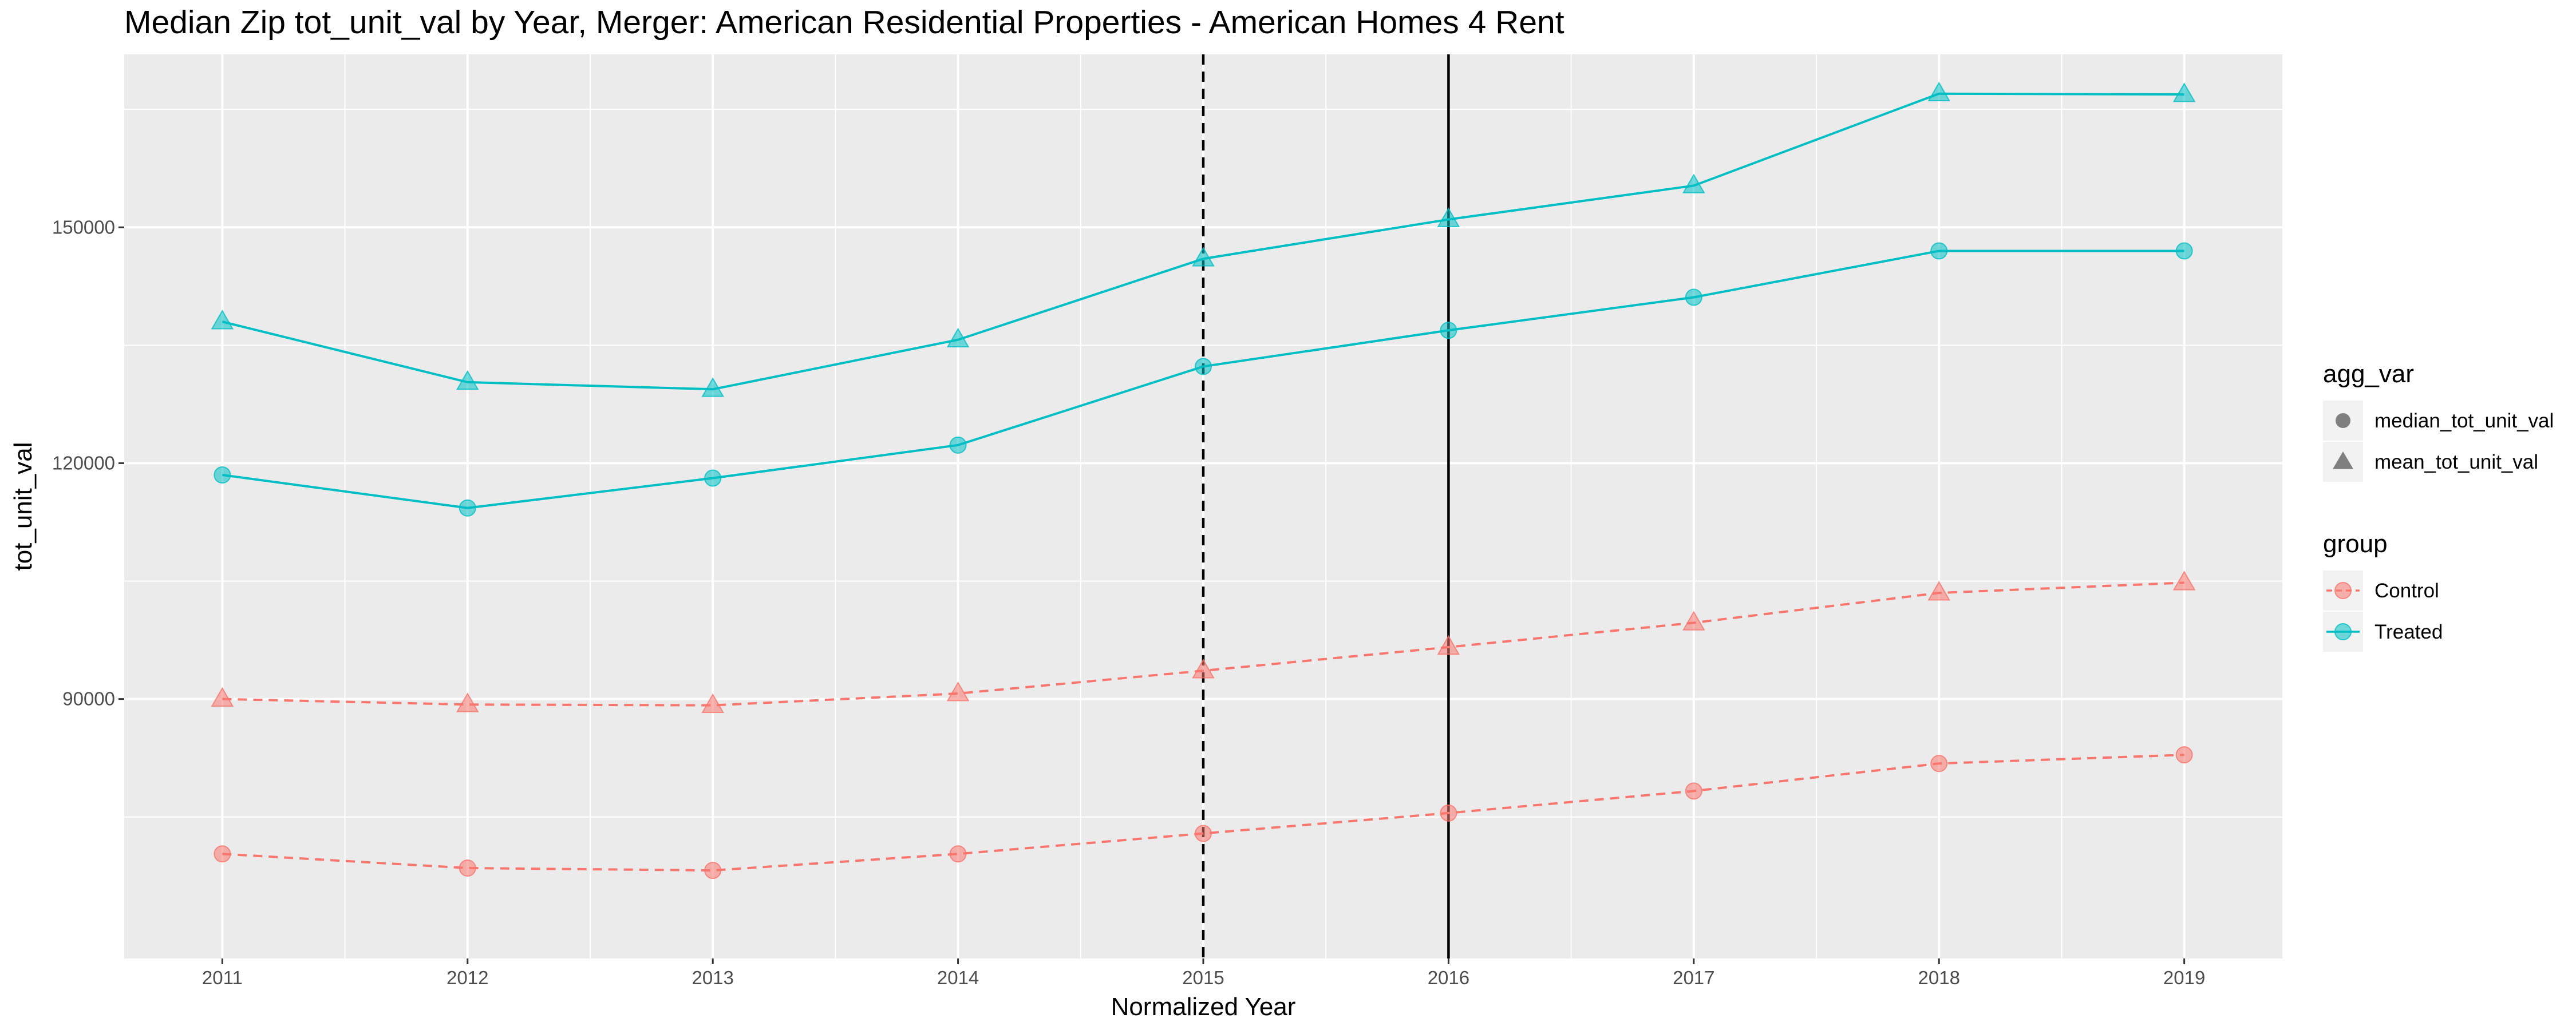 This screenshot has width=2576, height=1030. I want to click on legend-title-agg-var: agg_var, so click(2368, 374).